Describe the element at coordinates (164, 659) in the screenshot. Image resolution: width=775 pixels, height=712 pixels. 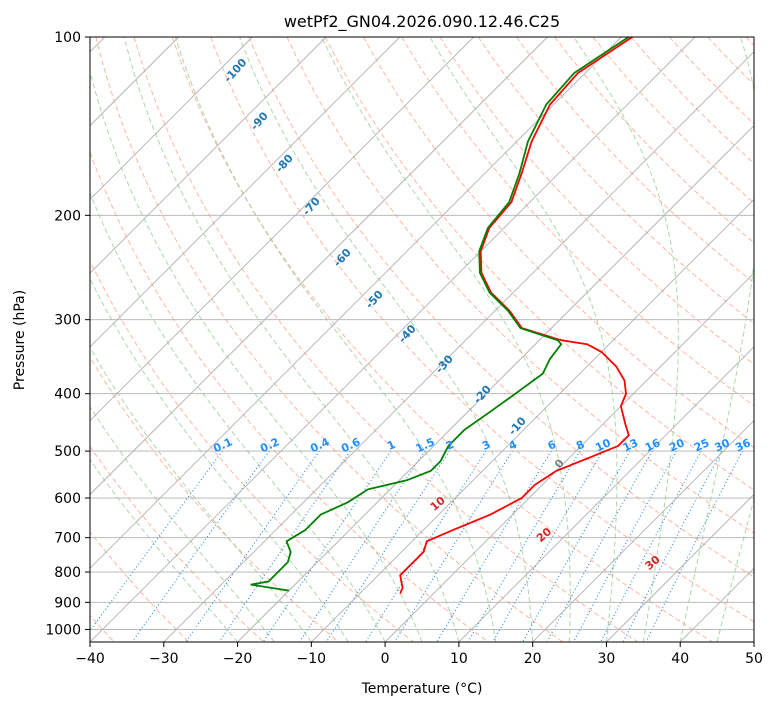
I see `x-tick-label: −30` at that location.